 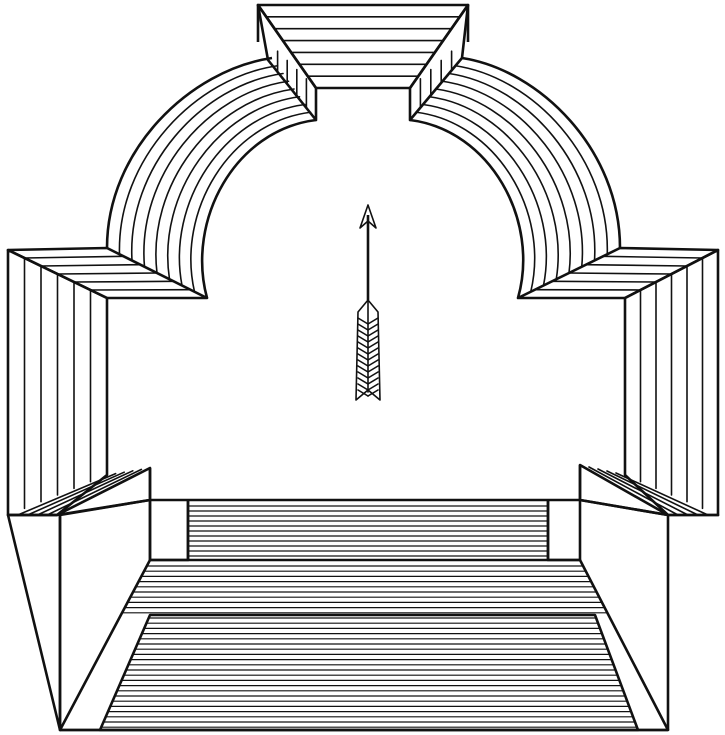 What do you see at coordinates (107, 381) in the screenshot?
I see `left-pier` at bounding box center [107, 381].